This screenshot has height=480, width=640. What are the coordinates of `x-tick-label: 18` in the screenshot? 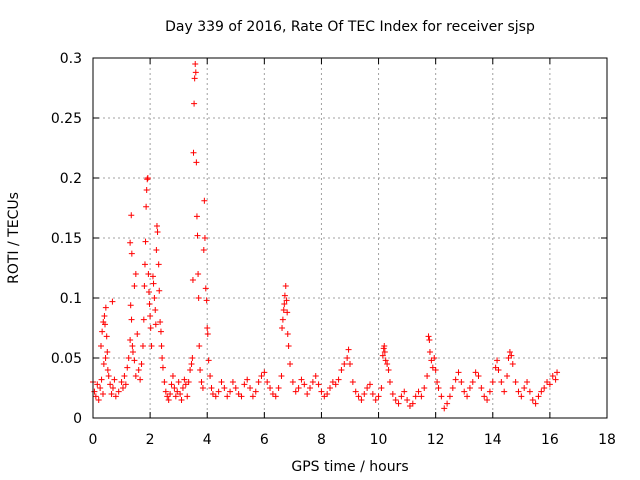 It's located at (607, 440).